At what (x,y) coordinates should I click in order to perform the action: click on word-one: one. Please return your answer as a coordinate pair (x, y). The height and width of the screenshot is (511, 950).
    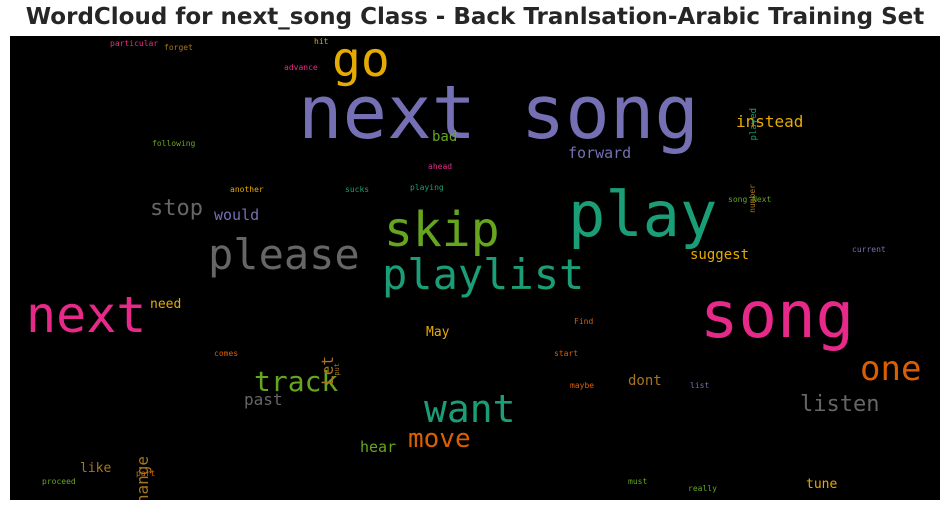
    Looking at the image, I should click on (891, 369).